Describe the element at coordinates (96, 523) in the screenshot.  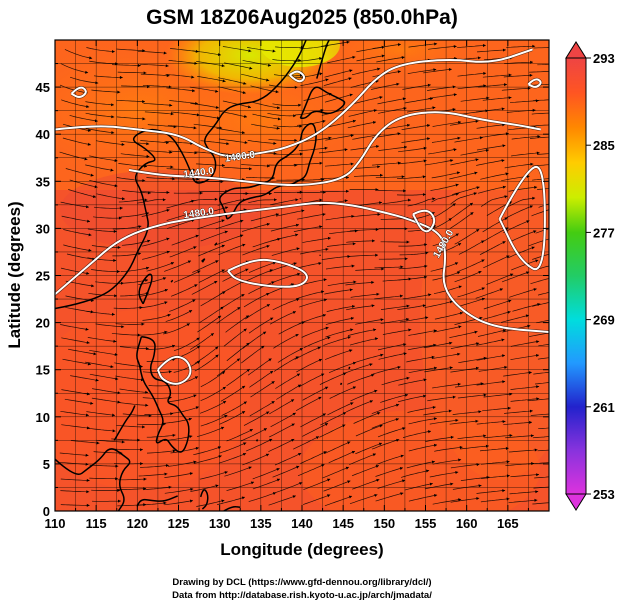
I see `x-tick-label: 115` at that location.